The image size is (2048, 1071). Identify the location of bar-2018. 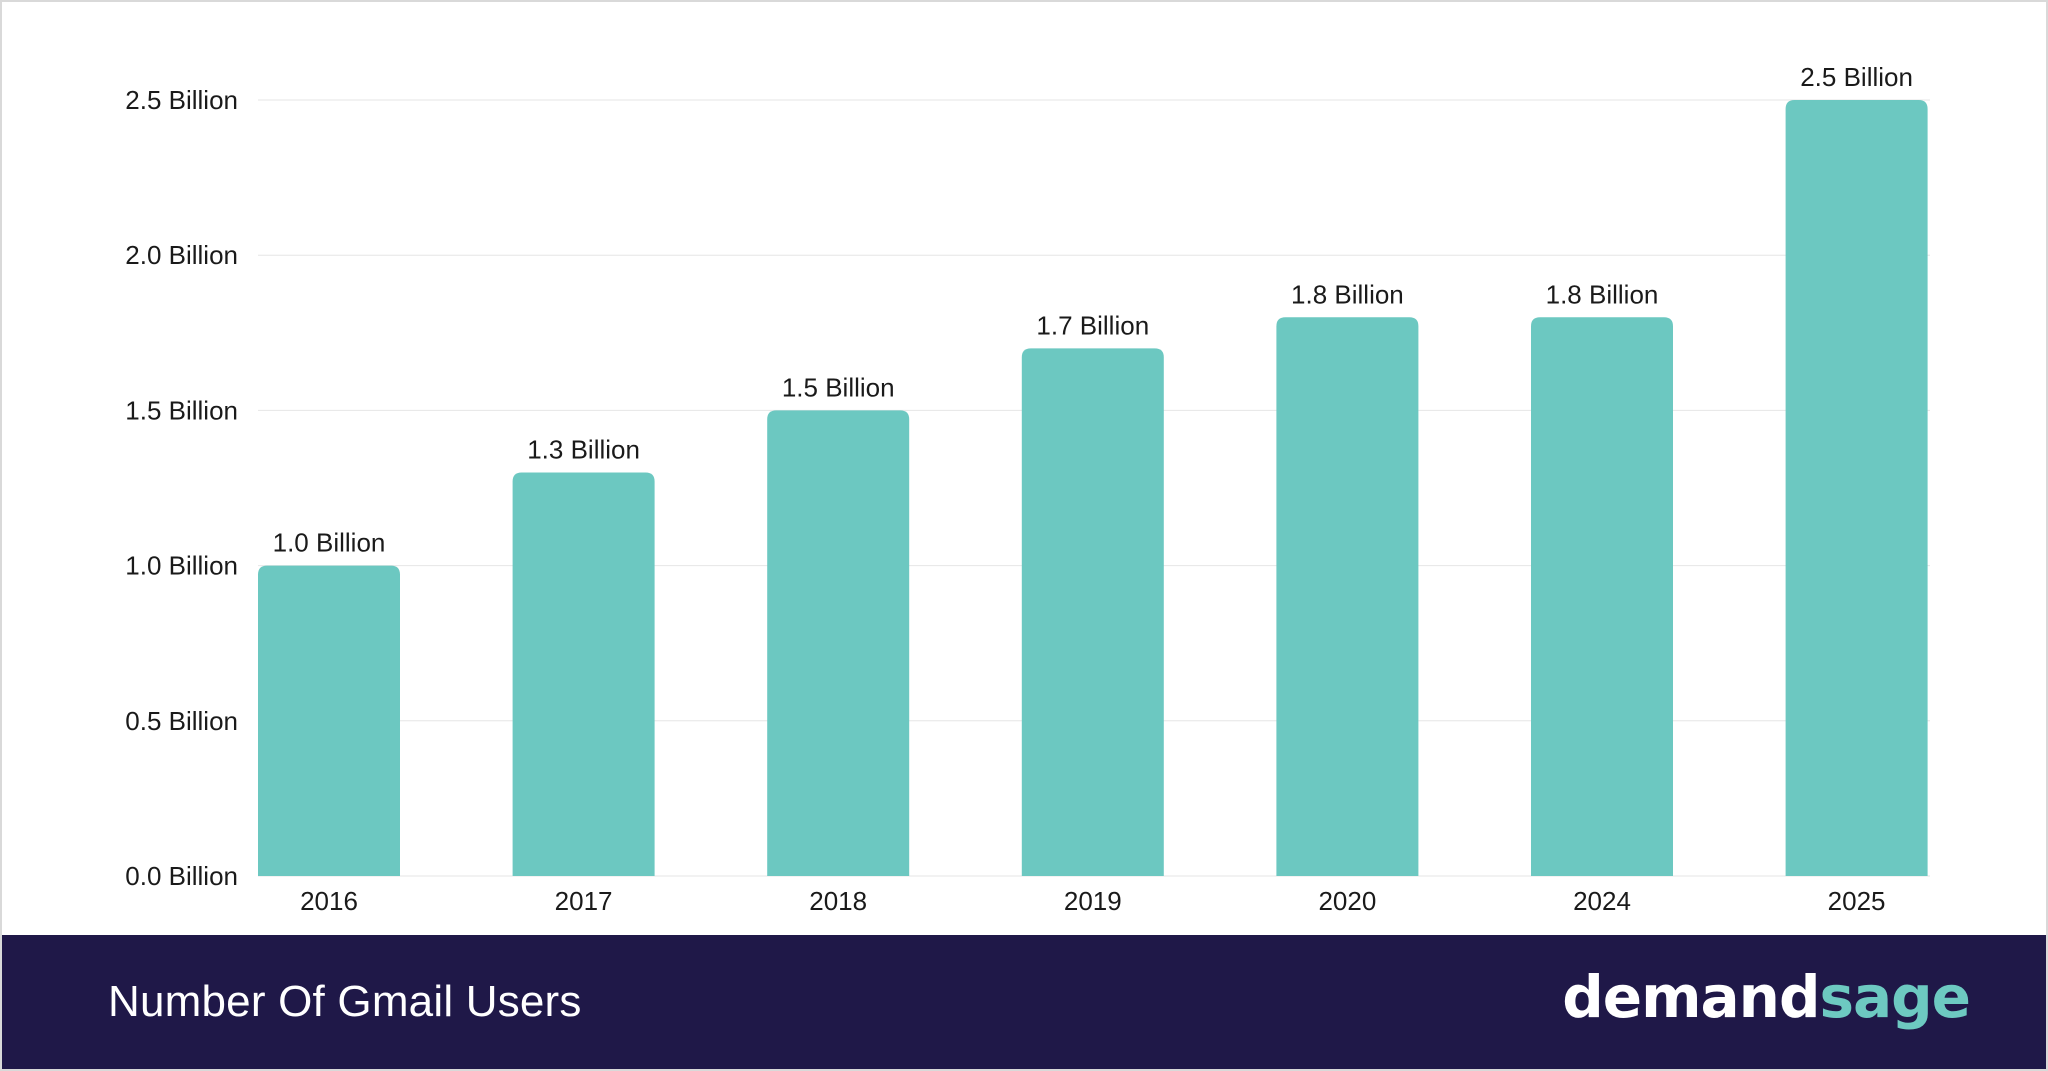
(838, 643).